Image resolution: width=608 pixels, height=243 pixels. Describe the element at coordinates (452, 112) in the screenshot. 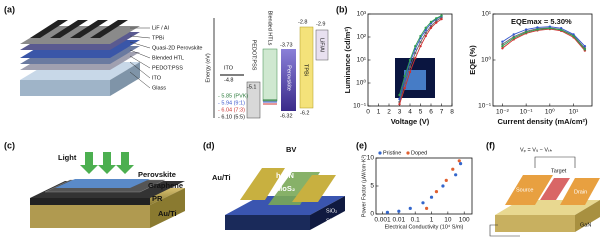

I see `x-tick-label: 8` at that location.